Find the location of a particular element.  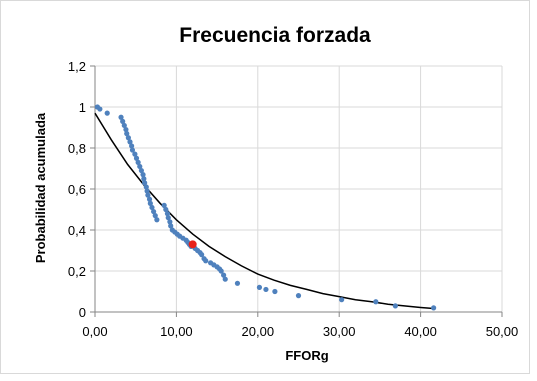

x-tick-label: 10,00 is located at coordinates (176, 331).